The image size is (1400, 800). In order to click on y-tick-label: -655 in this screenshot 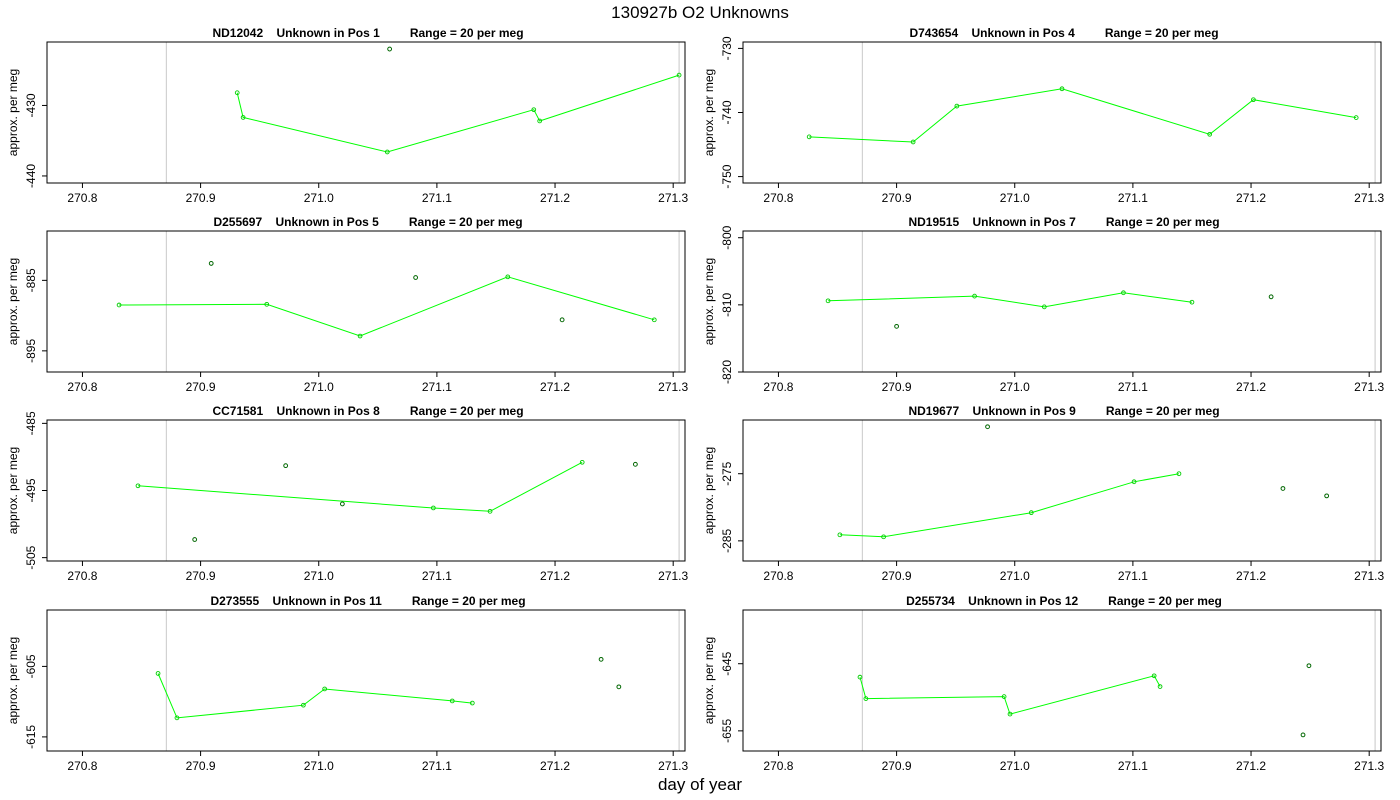, I will do `click(727, 731)`.